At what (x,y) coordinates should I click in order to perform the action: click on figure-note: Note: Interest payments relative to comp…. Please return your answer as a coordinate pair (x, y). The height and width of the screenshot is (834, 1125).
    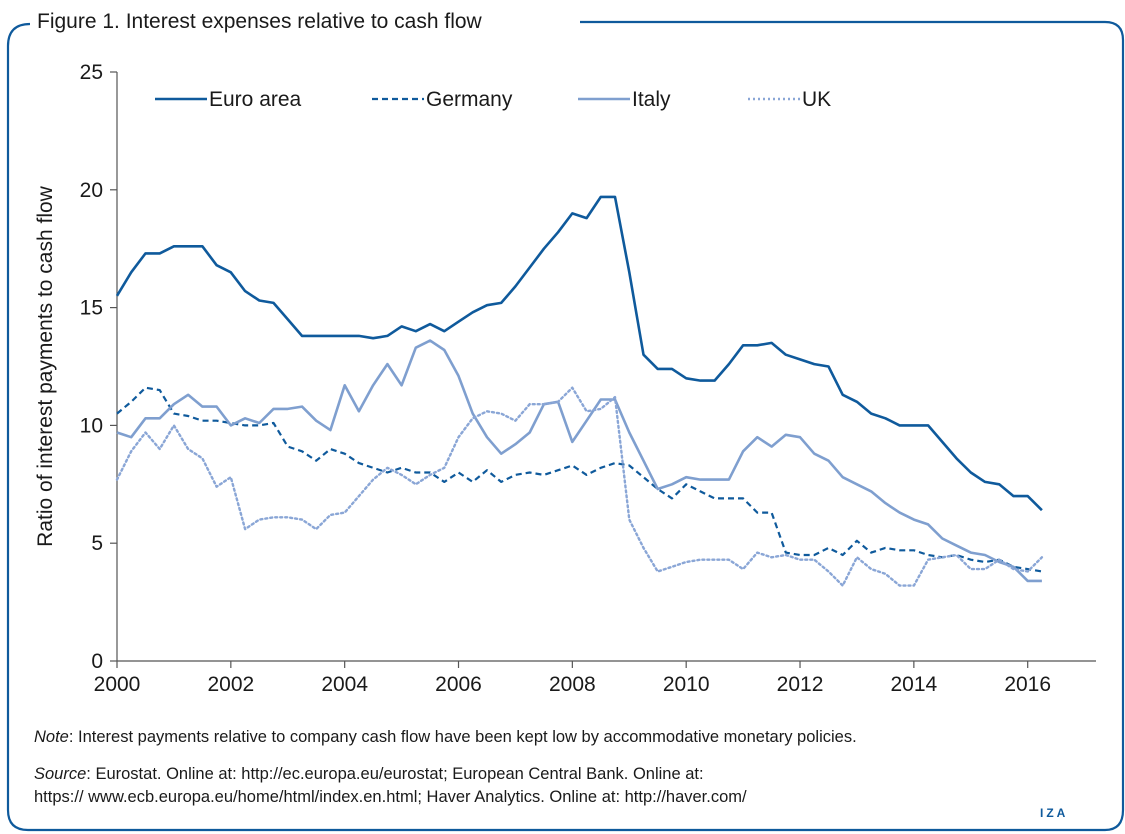
    Looking at the image, I should click on (445, 737).